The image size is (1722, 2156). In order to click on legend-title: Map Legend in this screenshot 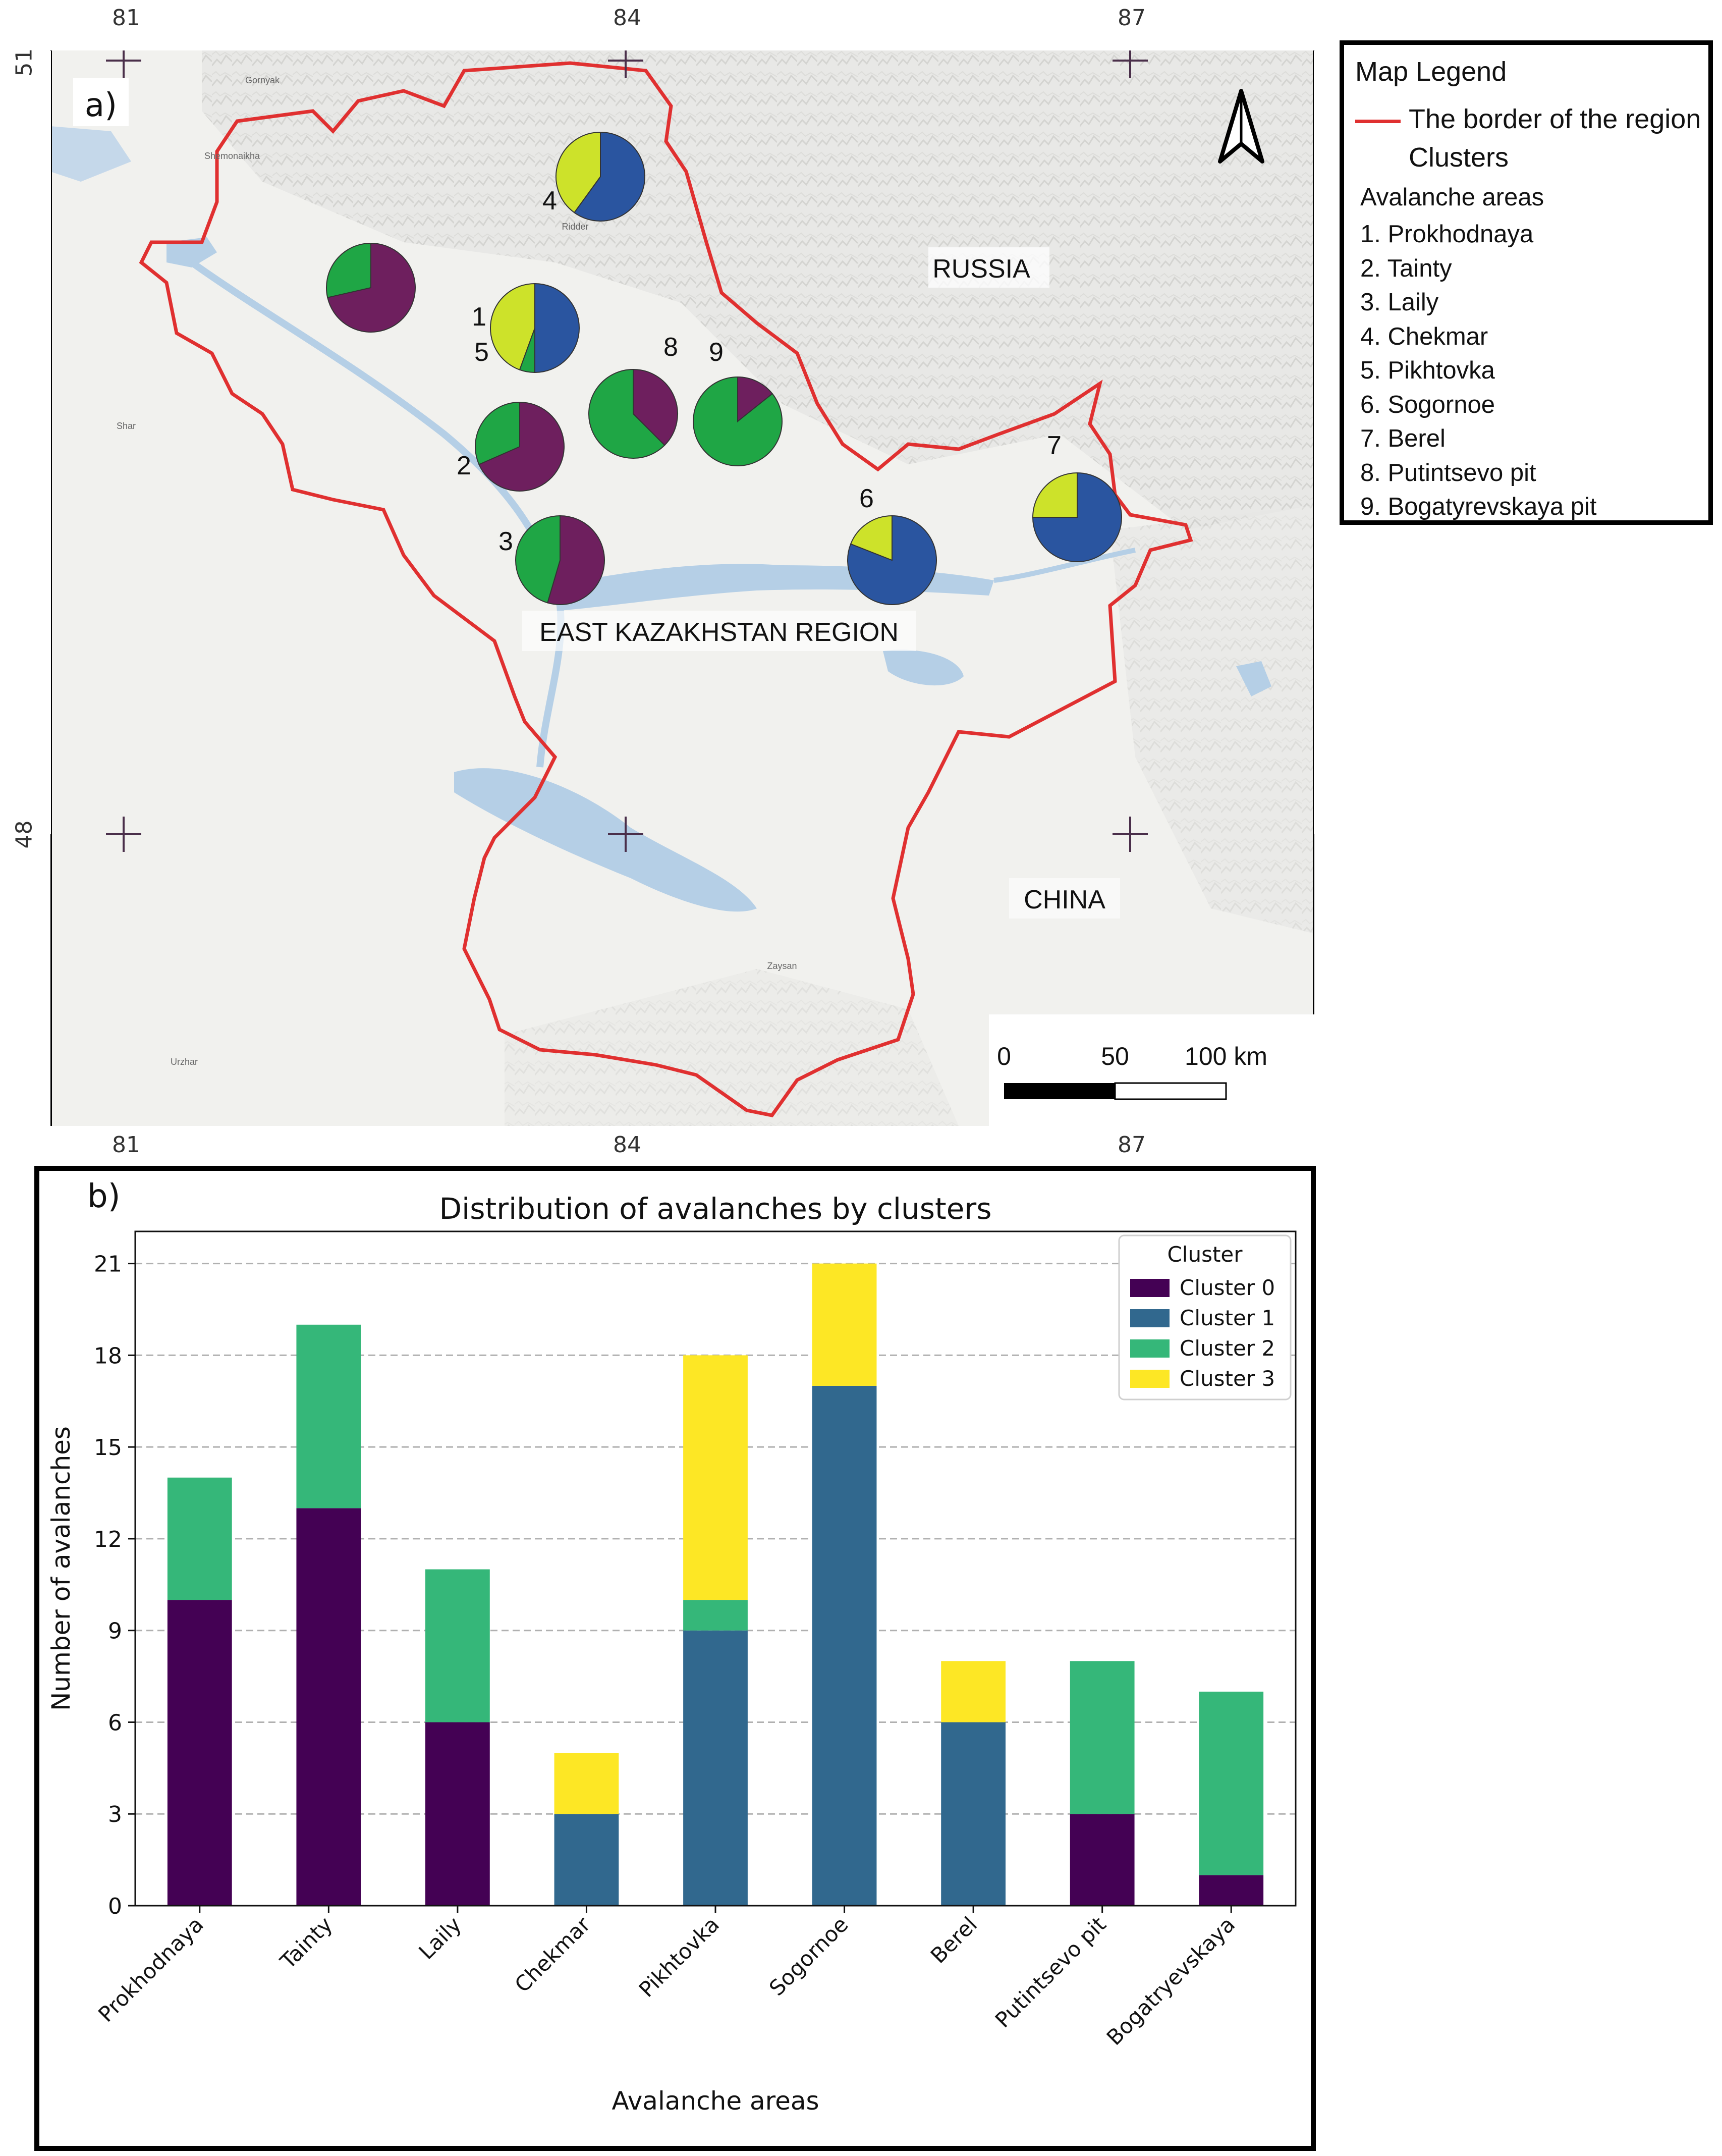, I will do `click(1431, 72)`.